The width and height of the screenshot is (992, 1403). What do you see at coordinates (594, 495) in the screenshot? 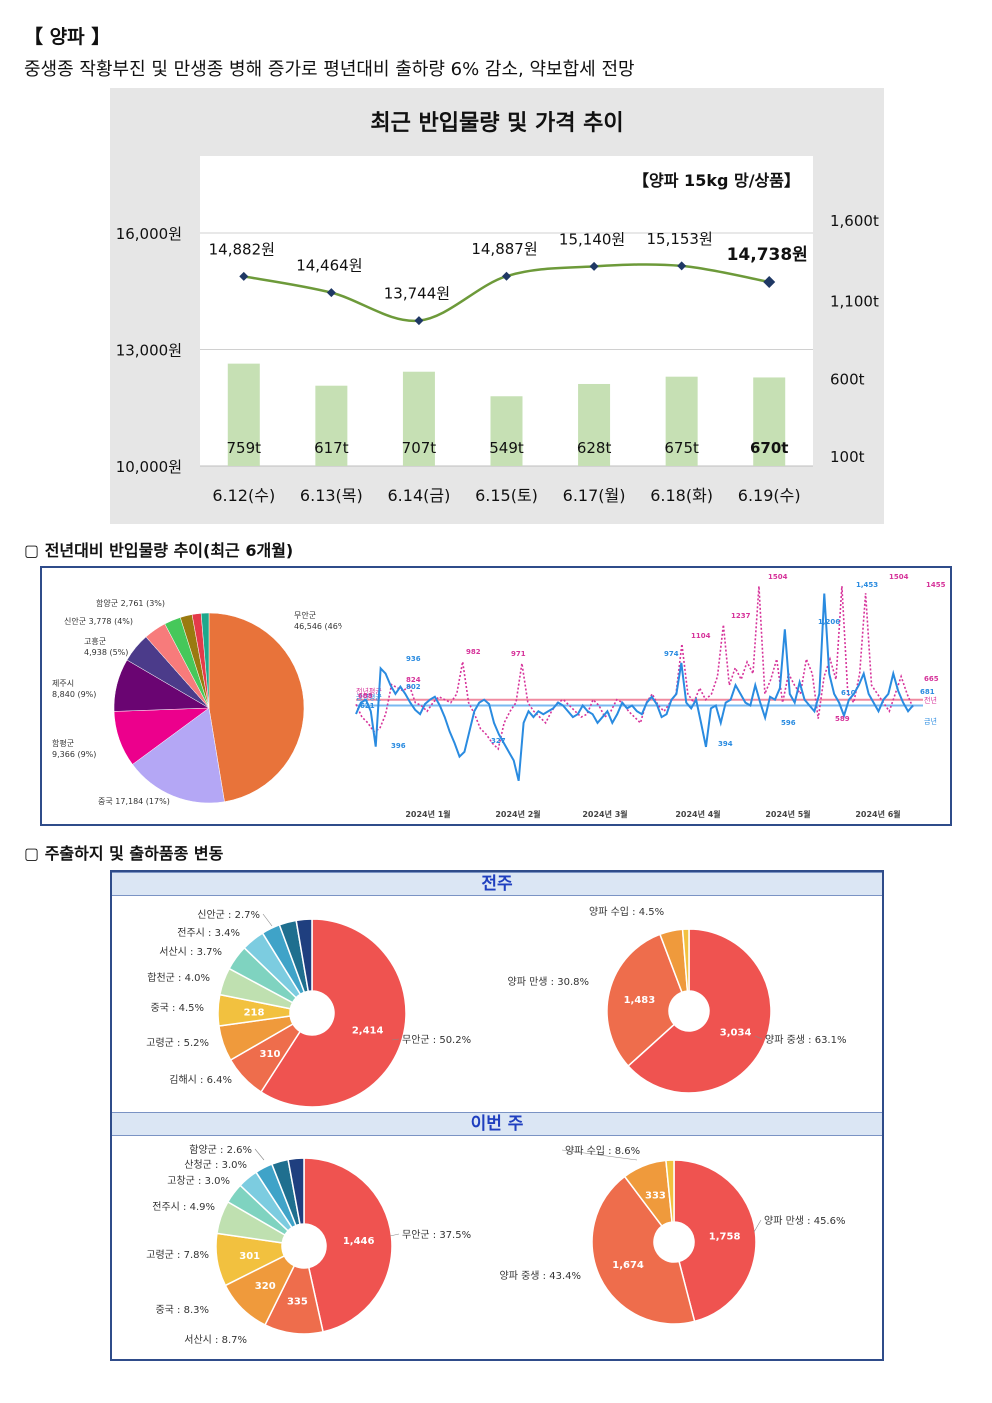
I see `x-tick-label: 6.17(월)` at bounding box center [594, 495].